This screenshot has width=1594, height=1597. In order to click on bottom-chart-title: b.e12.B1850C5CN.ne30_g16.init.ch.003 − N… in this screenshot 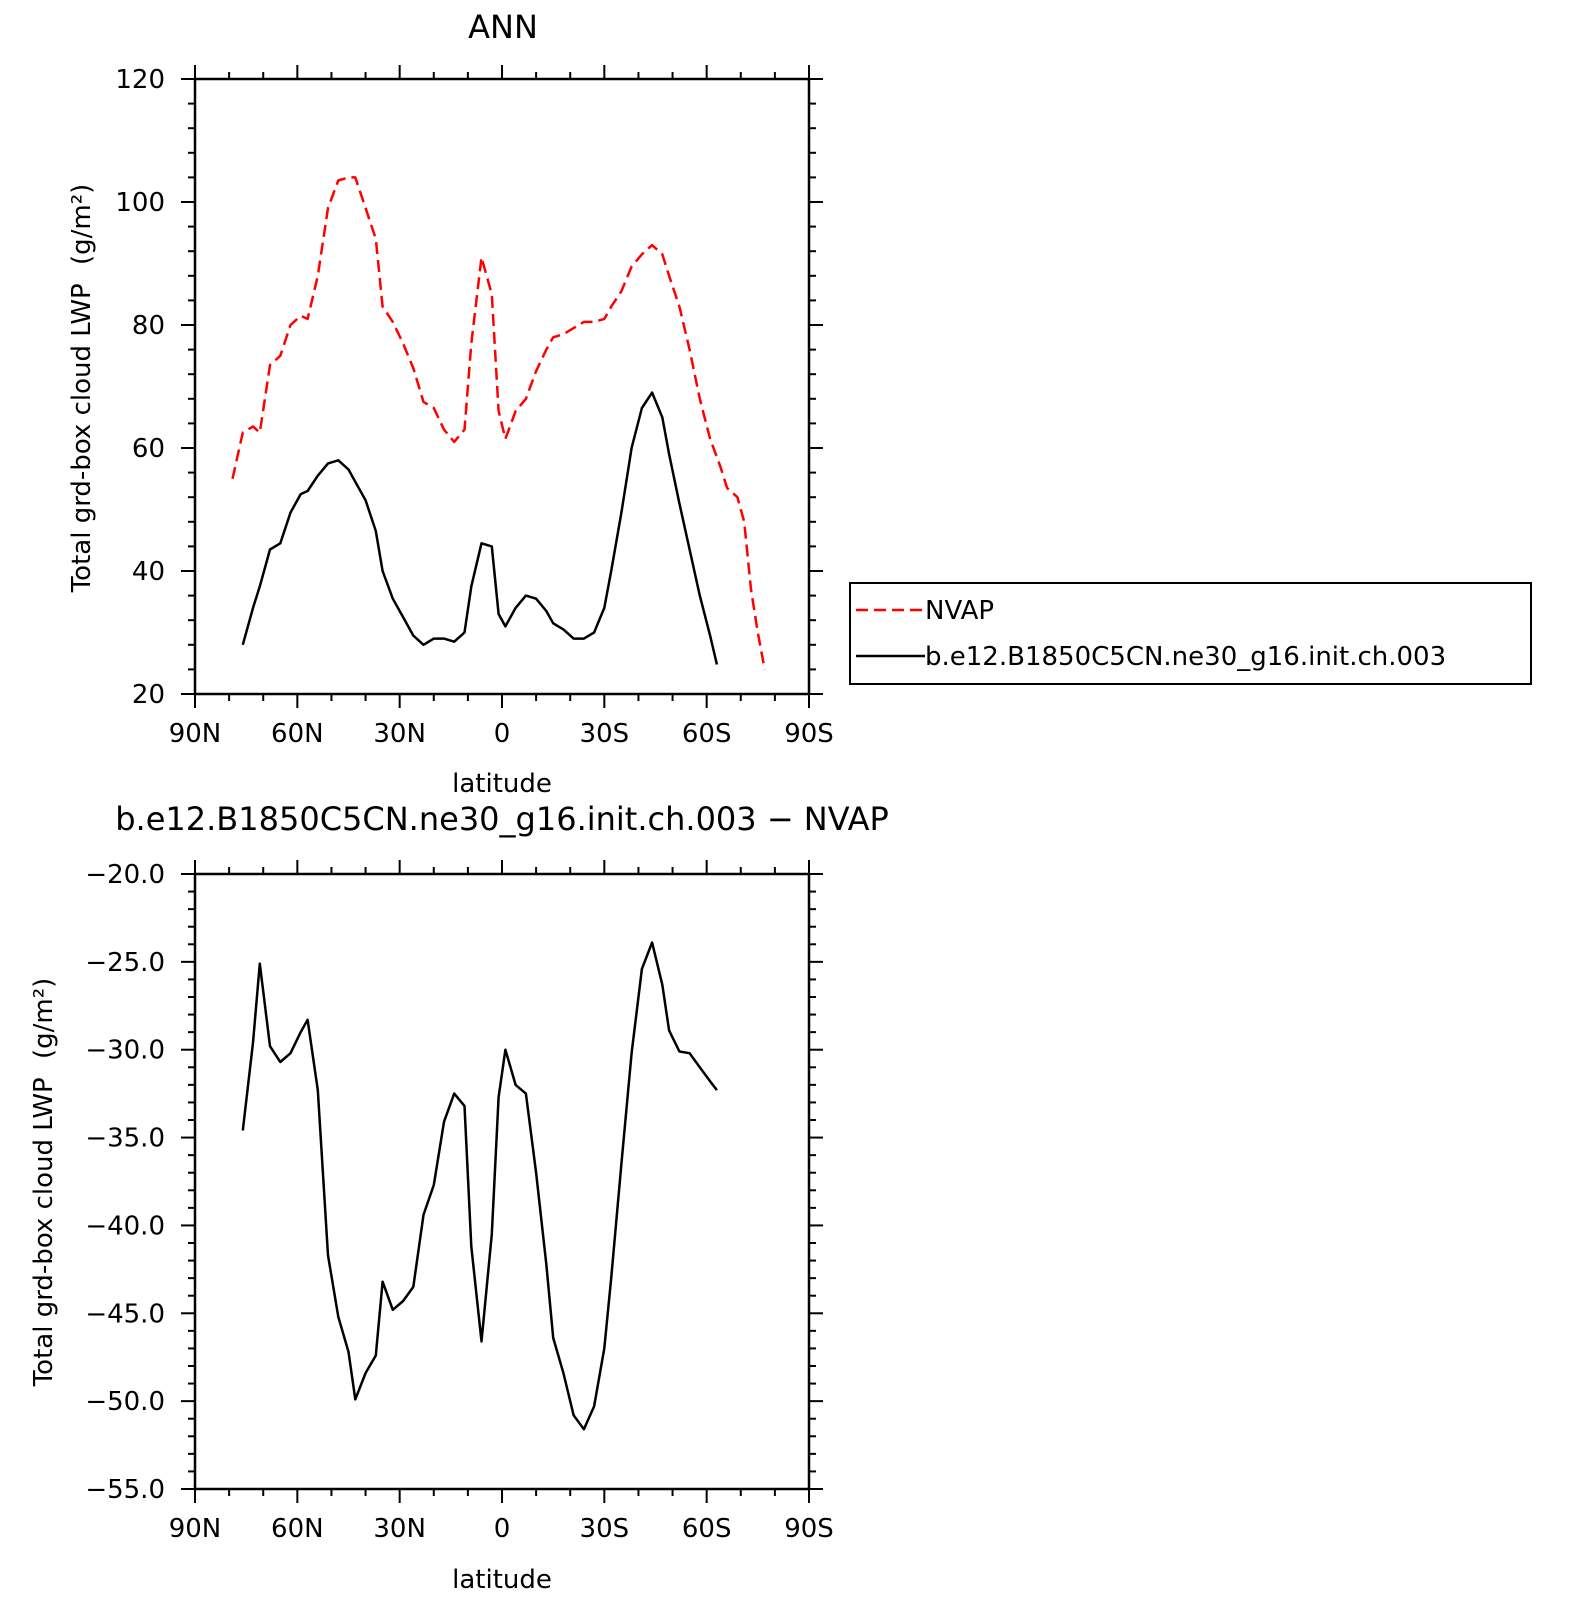, I will do `click(502, 819)`.